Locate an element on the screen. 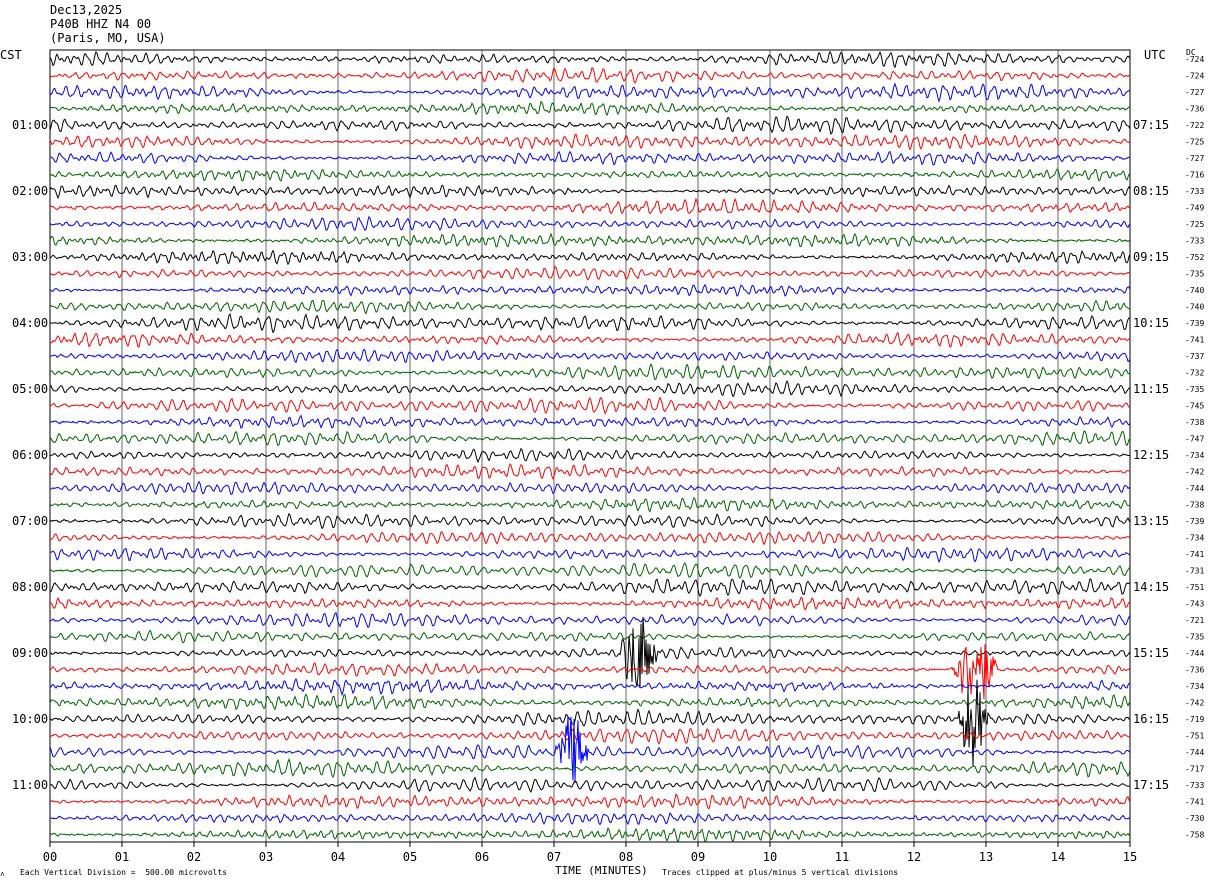 The width and height of the screenshot is (1210, 886). x-tick-label: 03 is located at coordinates (266, 857).